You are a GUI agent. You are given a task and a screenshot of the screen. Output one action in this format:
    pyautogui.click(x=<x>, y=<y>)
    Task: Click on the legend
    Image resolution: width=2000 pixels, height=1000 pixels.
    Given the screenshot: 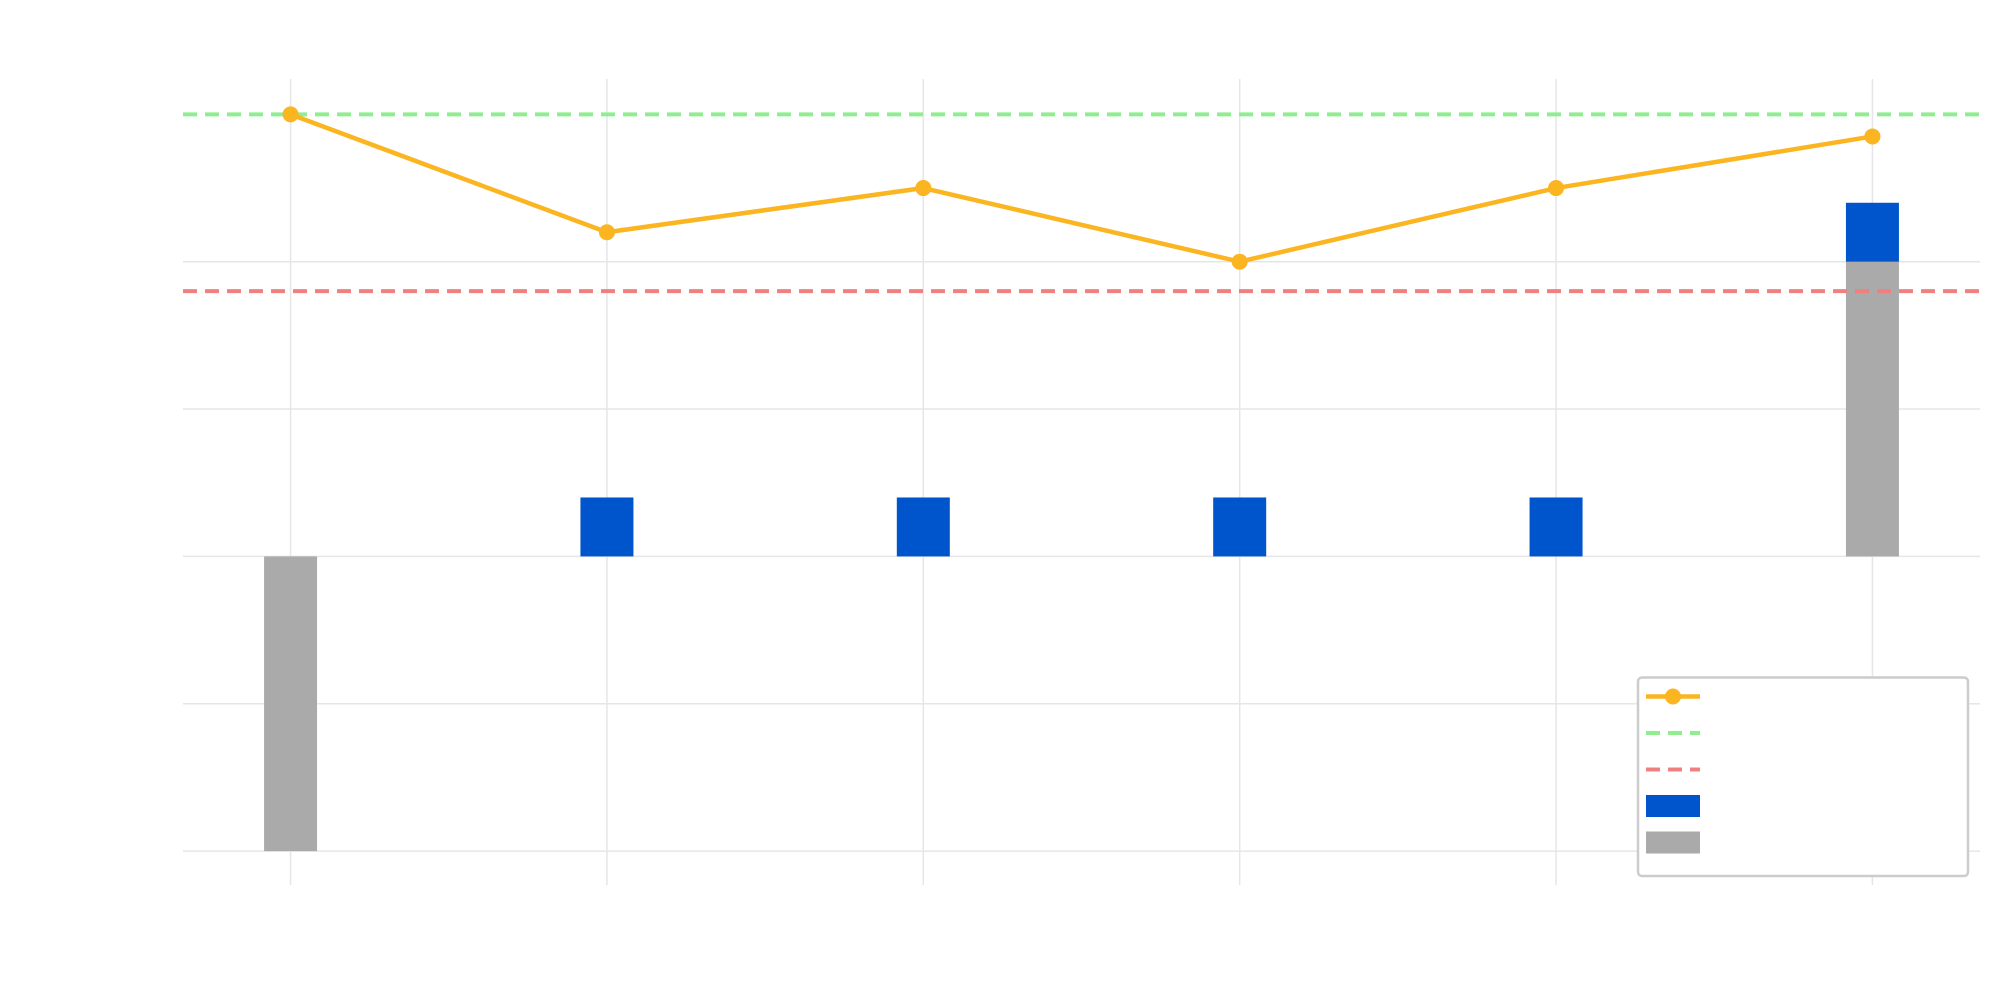 What is the action you would take?
    pyautogui.click(x=1803, y=777)
    